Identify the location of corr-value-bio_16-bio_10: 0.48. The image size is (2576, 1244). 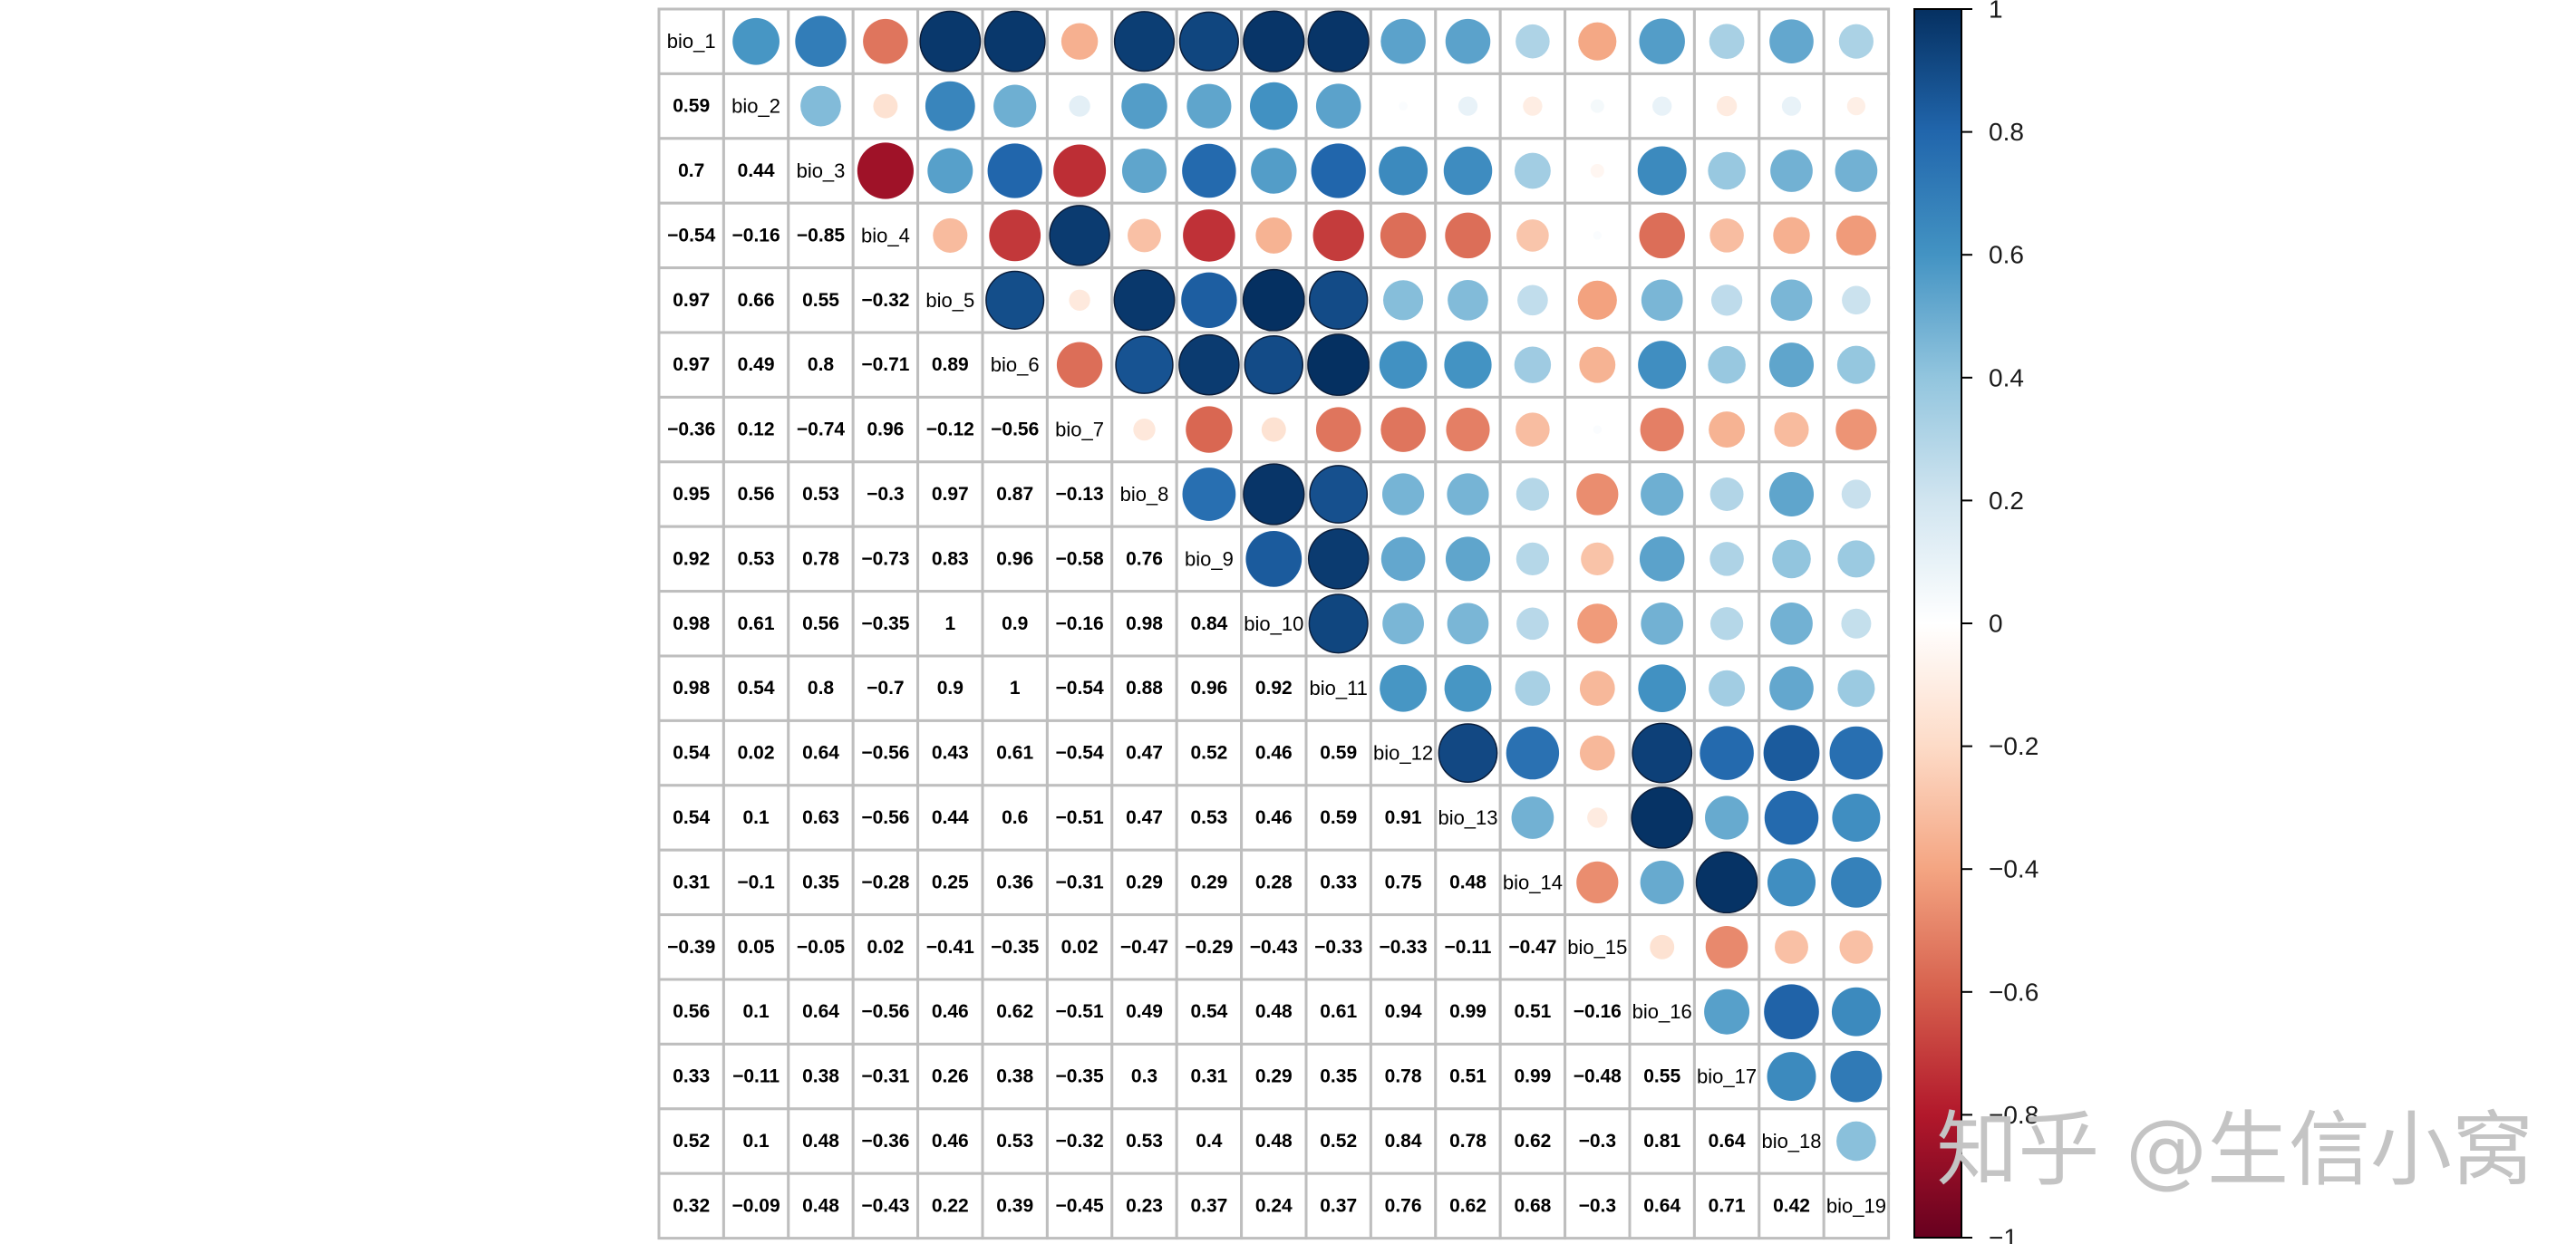
(1274, 1011).